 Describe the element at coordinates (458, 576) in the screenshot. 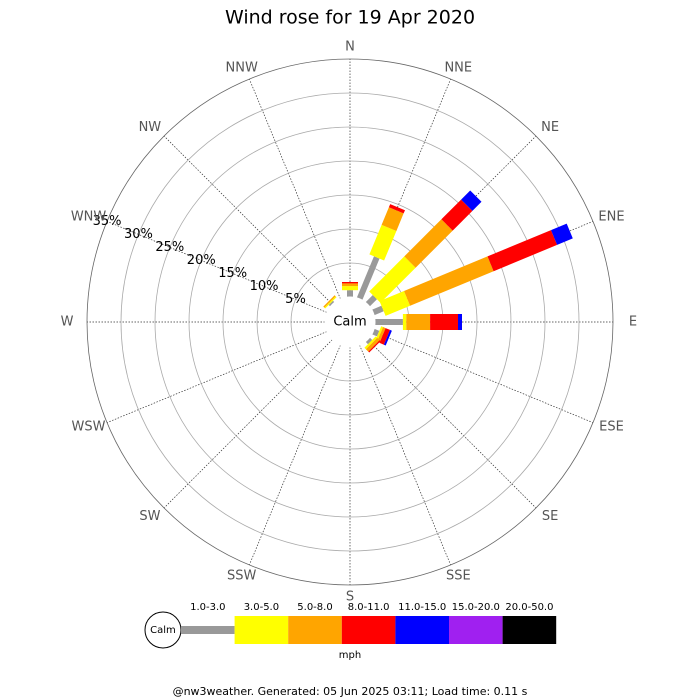

I see `direction-label: SSE` at that location.